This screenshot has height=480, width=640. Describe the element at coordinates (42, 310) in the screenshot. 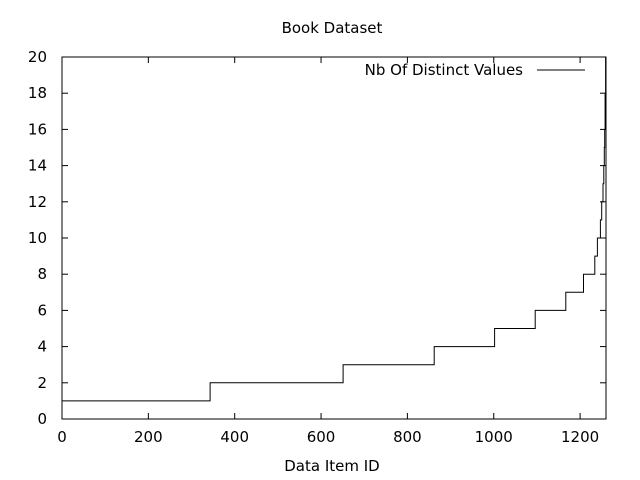

I see `y-tick-label: 6` at that location.